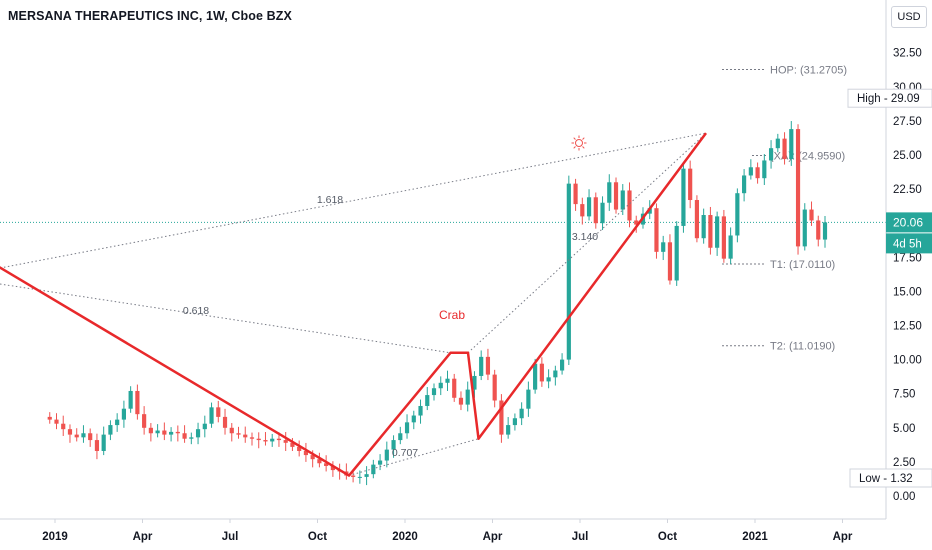  I want to click on y-tick-label: 10.00, so click(907, 361).